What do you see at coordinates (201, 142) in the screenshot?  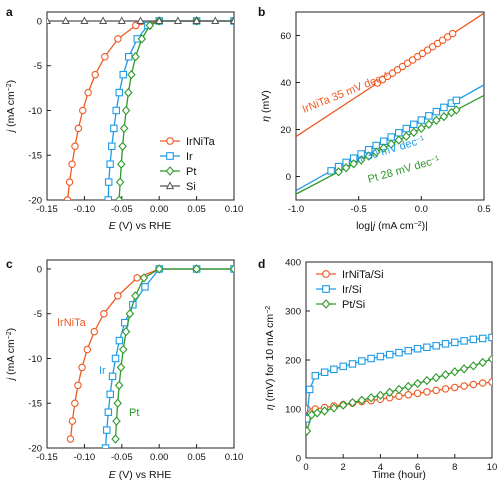 I see `legend-label: IrNiTa` at bounding box center [201, 142].